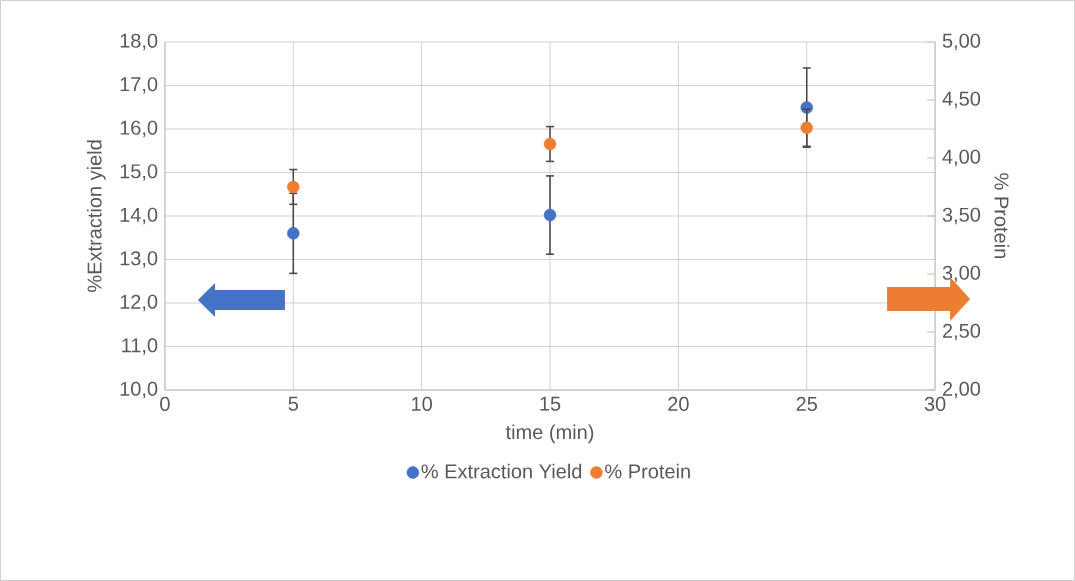 This screenshot has height=581, width=1075. Describe the element at coordinates (139, 85) in the screenshot. I see `y-tick-label: 17,0` at that location.